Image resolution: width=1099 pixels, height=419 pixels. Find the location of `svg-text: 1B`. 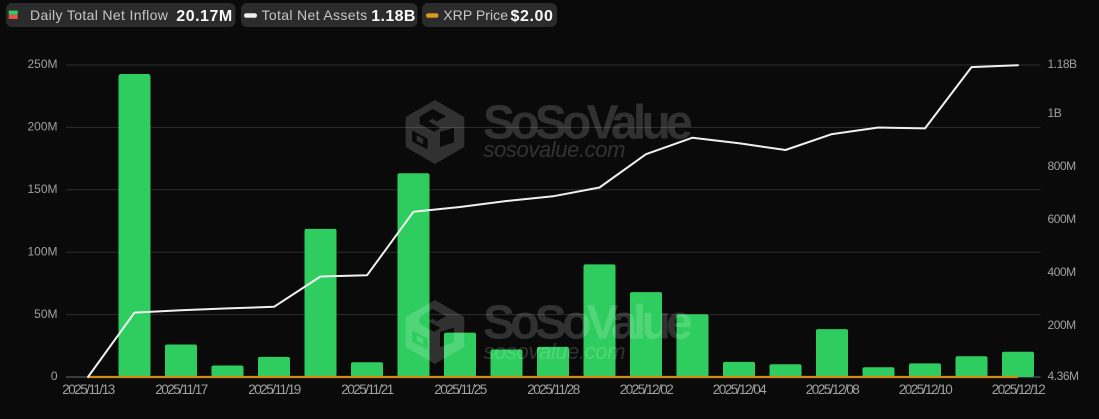

svg-text: 1B is located at coordinates (1055, 113).